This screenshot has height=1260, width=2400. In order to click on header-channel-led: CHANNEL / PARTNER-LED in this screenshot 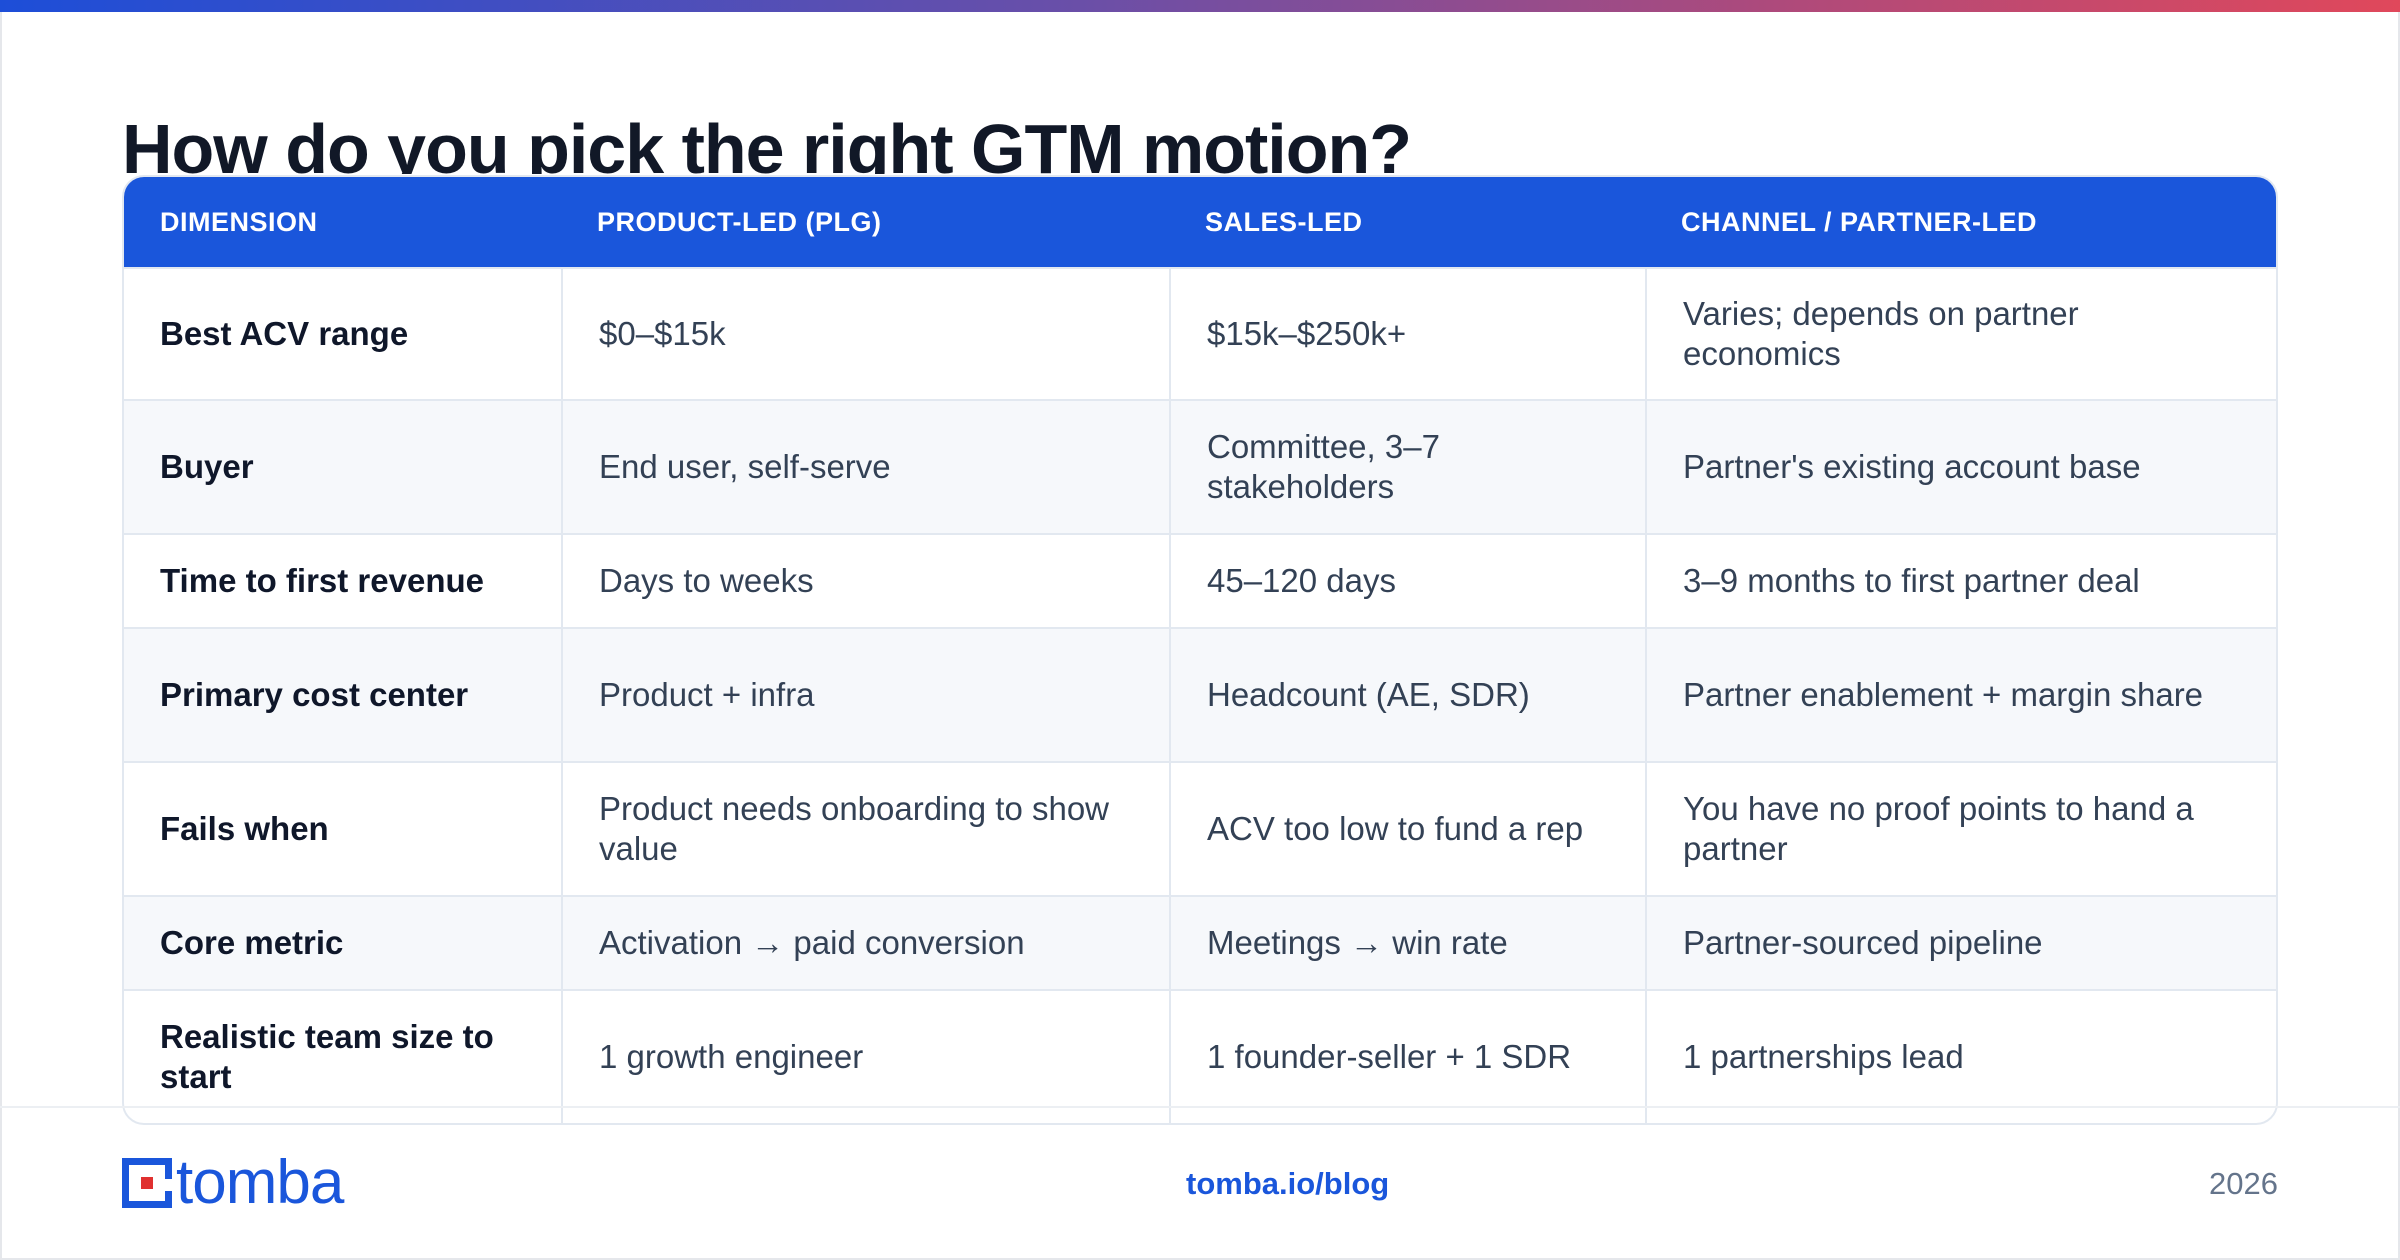, I will do `click(1859, 221)`.